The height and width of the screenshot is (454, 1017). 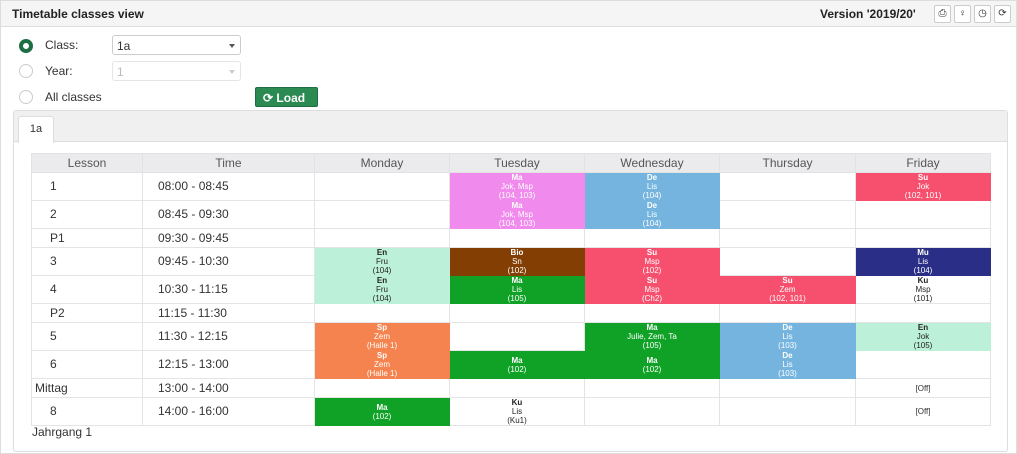 I want to click on lesson-slot: En Jok (105), so click(x=923, y=336).